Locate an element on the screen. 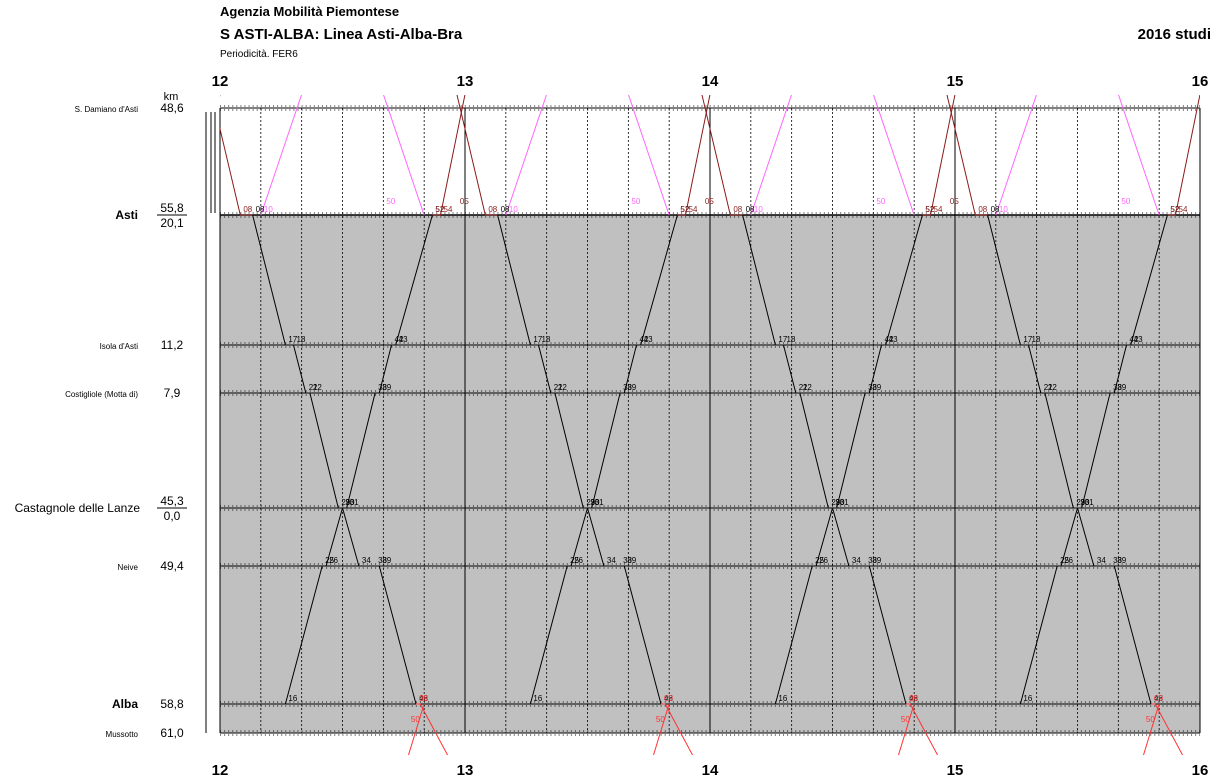 This screenshot has height=781, width=1219. hour-label-bottom: 13 is located at coordinates (465, 770).